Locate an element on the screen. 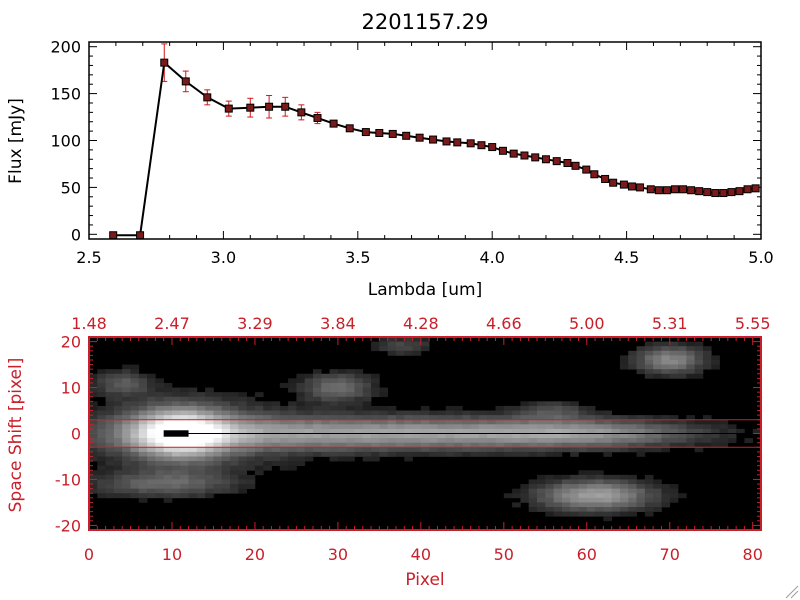 The image size is (800, 600). resize-grip-icon is located at coordinates (792, 592).